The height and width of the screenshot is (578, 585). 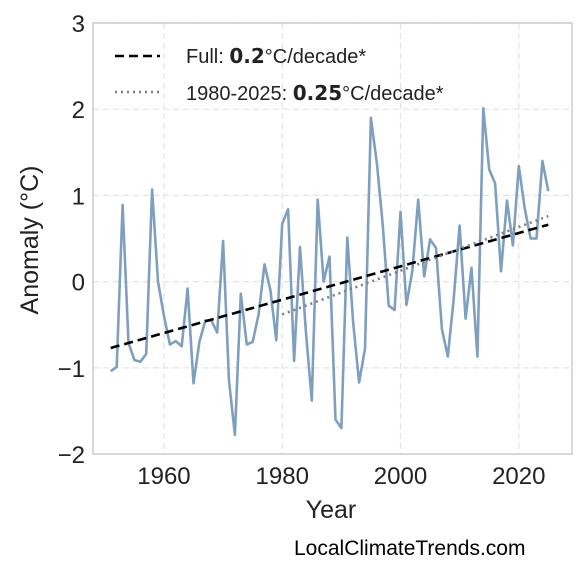 What do you see at coordinates (331, 510) in the screenshot?
I see `x-axis-label: Year` at bounding box center [331, 510].